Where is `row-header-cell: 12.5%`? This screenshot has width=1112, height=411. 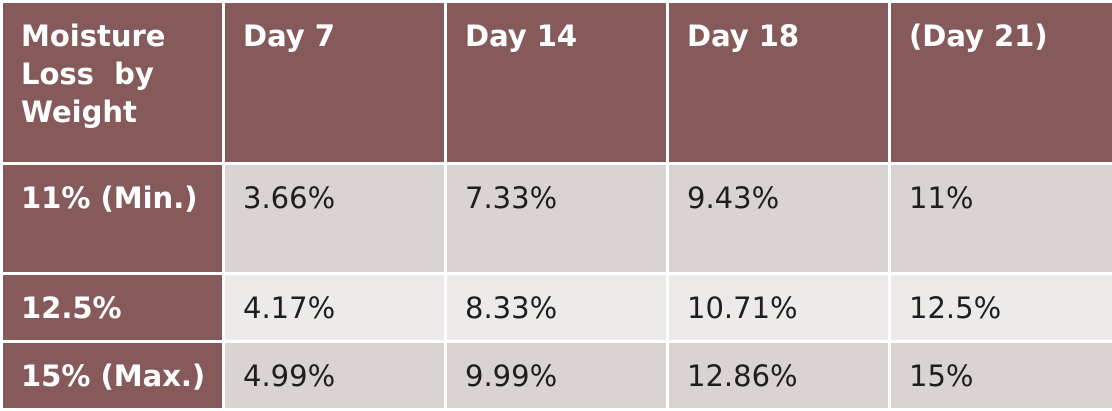
row-header-cell: 12.5% is located at coordinates (113, 308).